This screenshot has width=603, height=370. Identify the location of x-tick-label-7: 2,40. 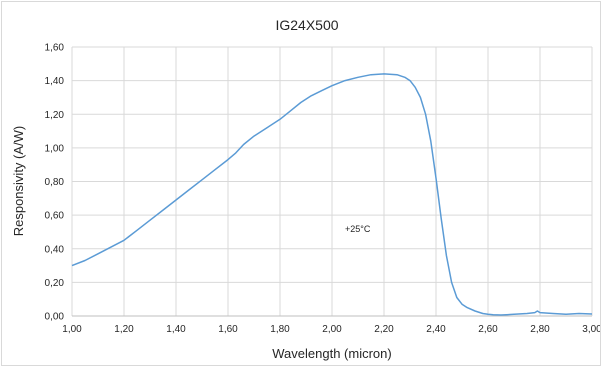
(436, 329).